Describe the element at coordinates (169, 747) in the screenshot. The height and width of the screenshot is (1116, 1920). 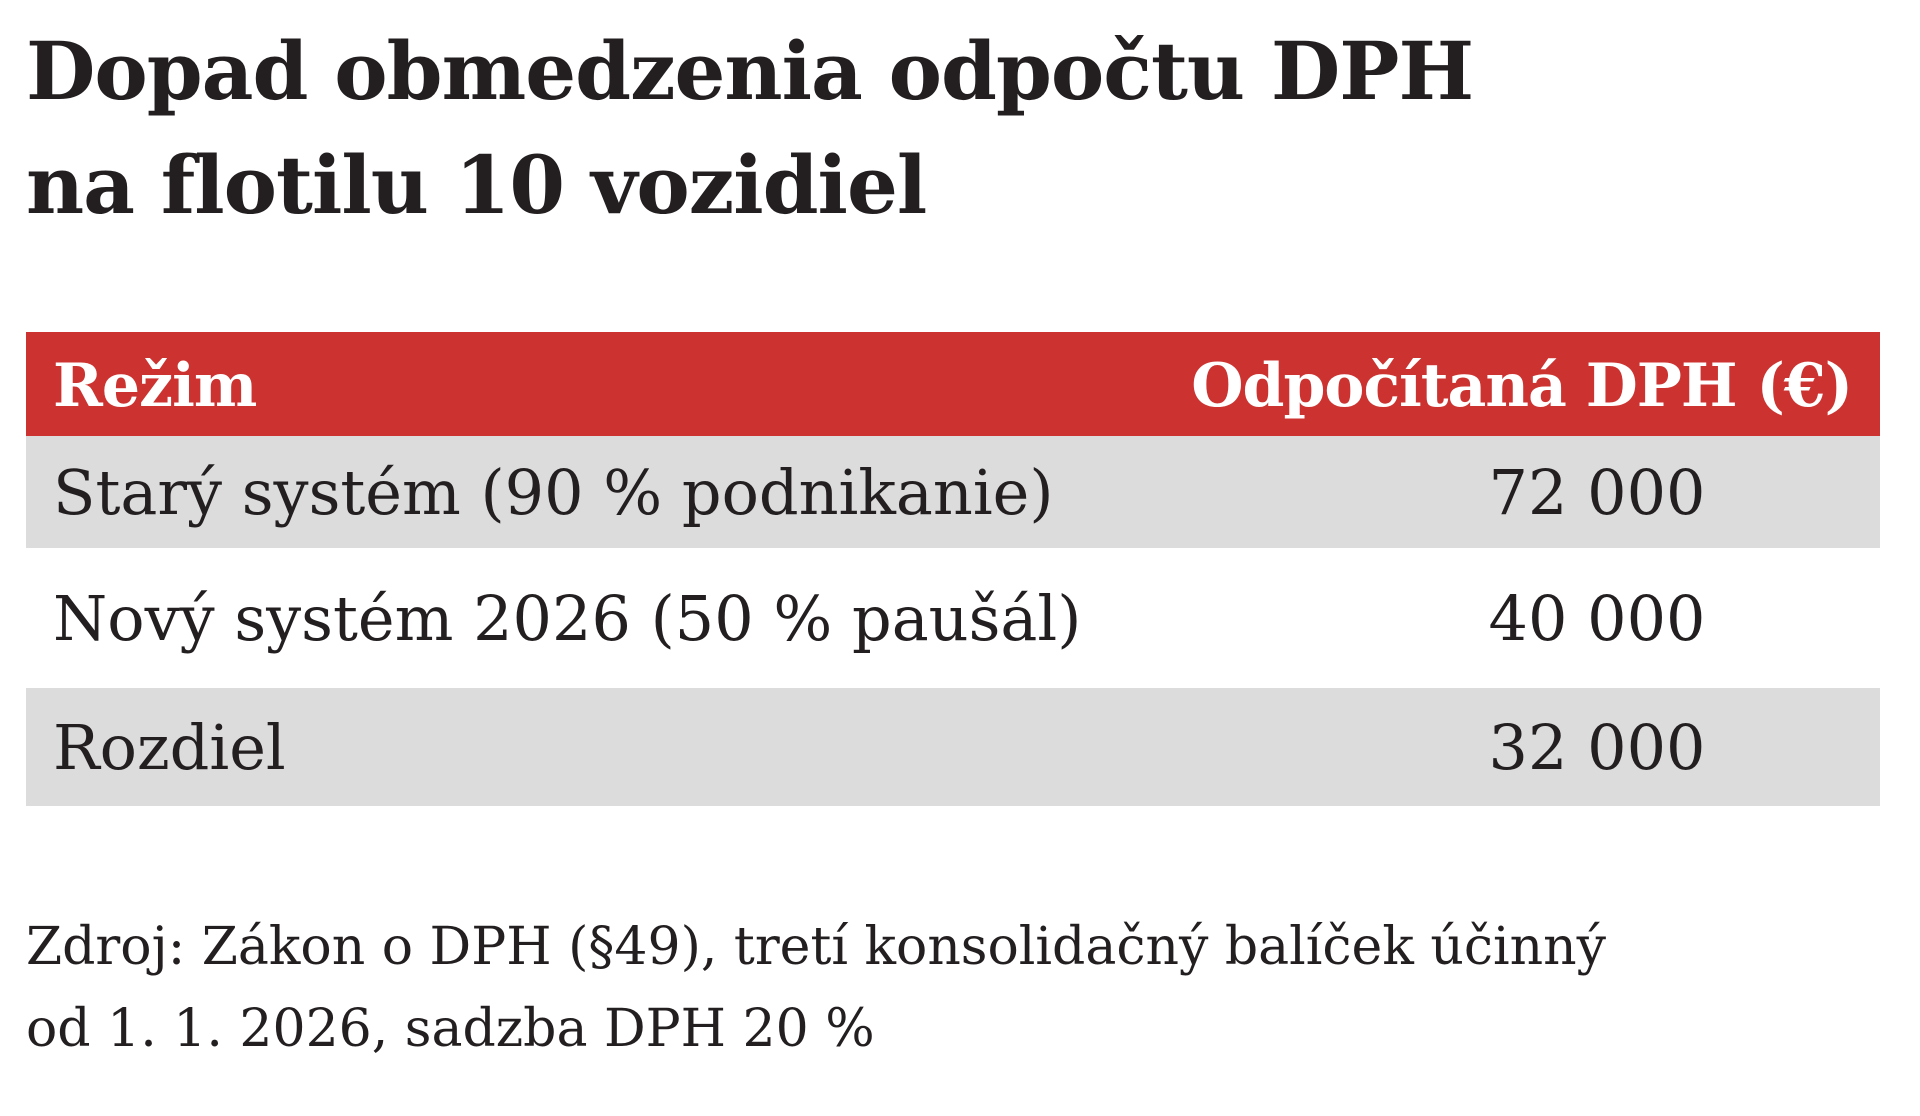
I see `row-label: Rozdiel` at that location.